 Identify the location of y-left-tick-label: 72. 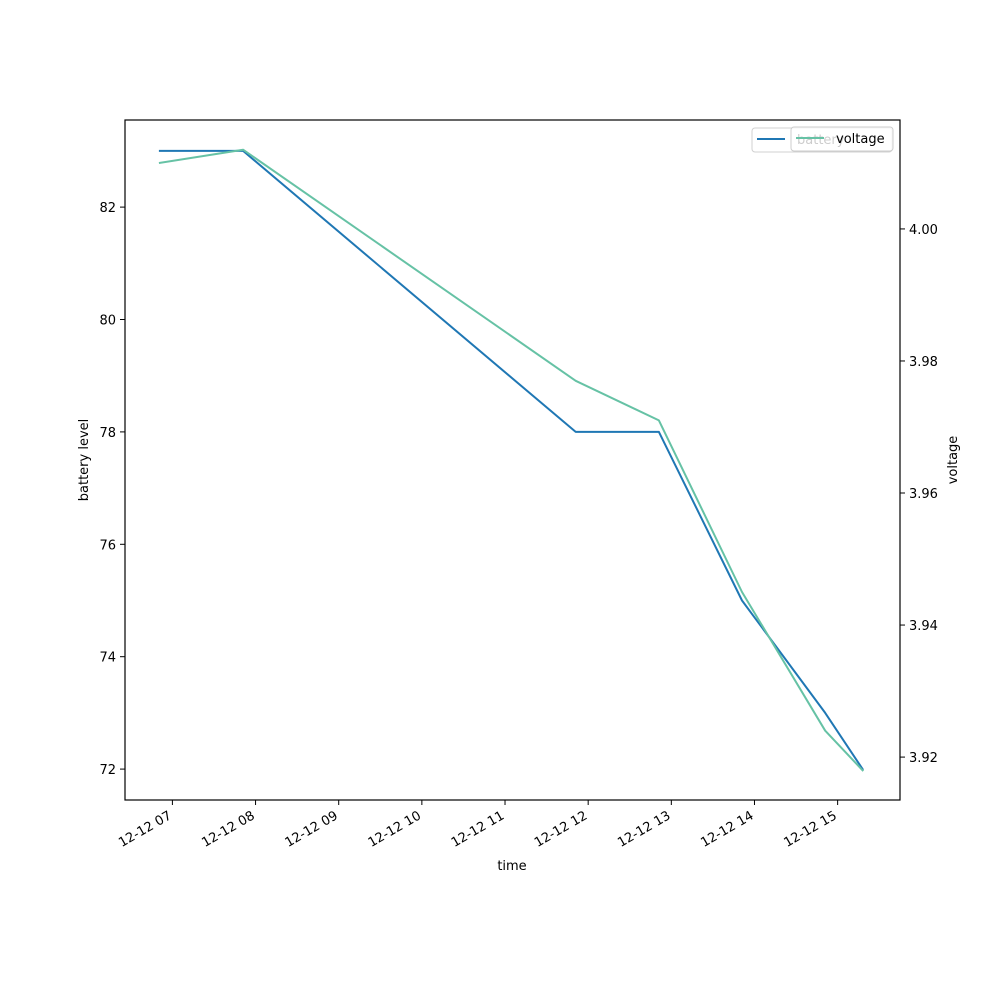
(107, 770).